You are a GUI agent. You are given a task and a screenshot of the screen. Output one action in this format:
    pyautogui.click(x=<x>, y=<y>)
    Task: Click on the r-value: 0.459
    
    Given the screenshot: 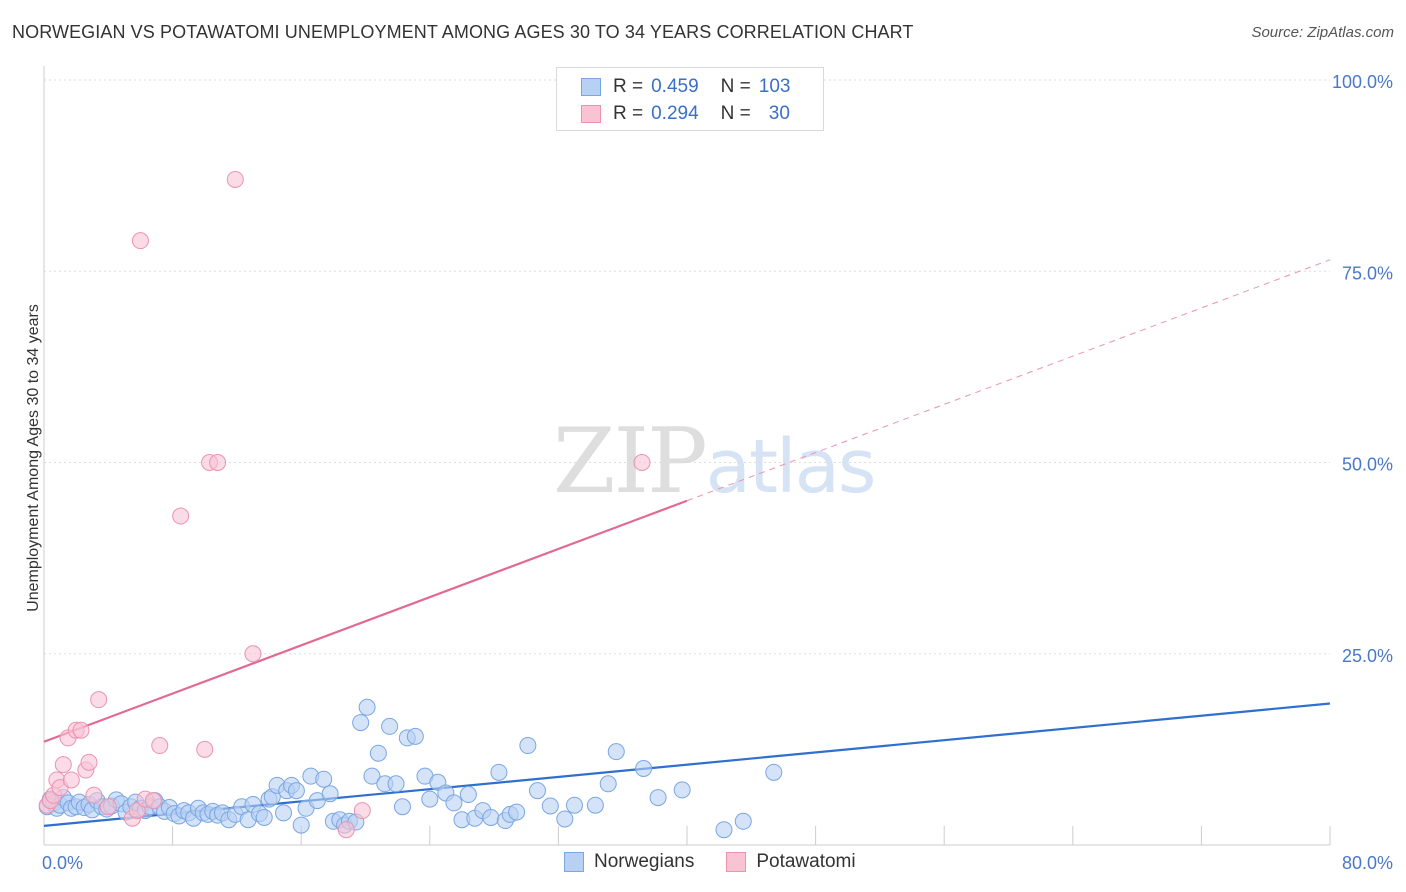 What is the action you would take?
    pyautogui.click(x=675, y=86)
    